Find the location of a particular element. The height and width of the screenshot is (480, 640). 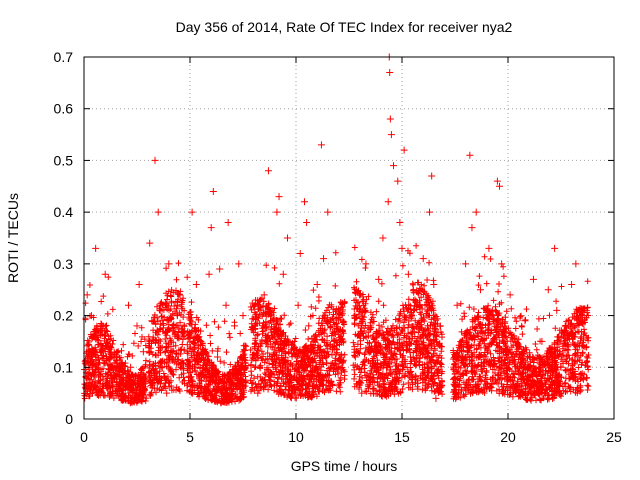

x-tick-label: 20 is located at coordinates (508, 437).